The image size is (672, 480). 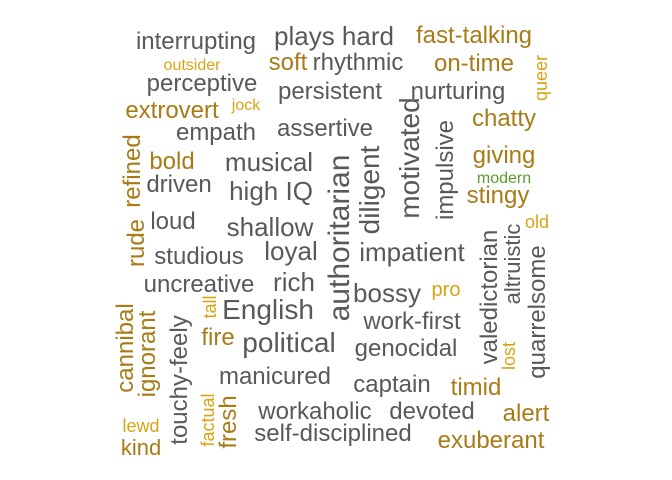 I want to click on word-timid: timid, so click(x=476, y=387).